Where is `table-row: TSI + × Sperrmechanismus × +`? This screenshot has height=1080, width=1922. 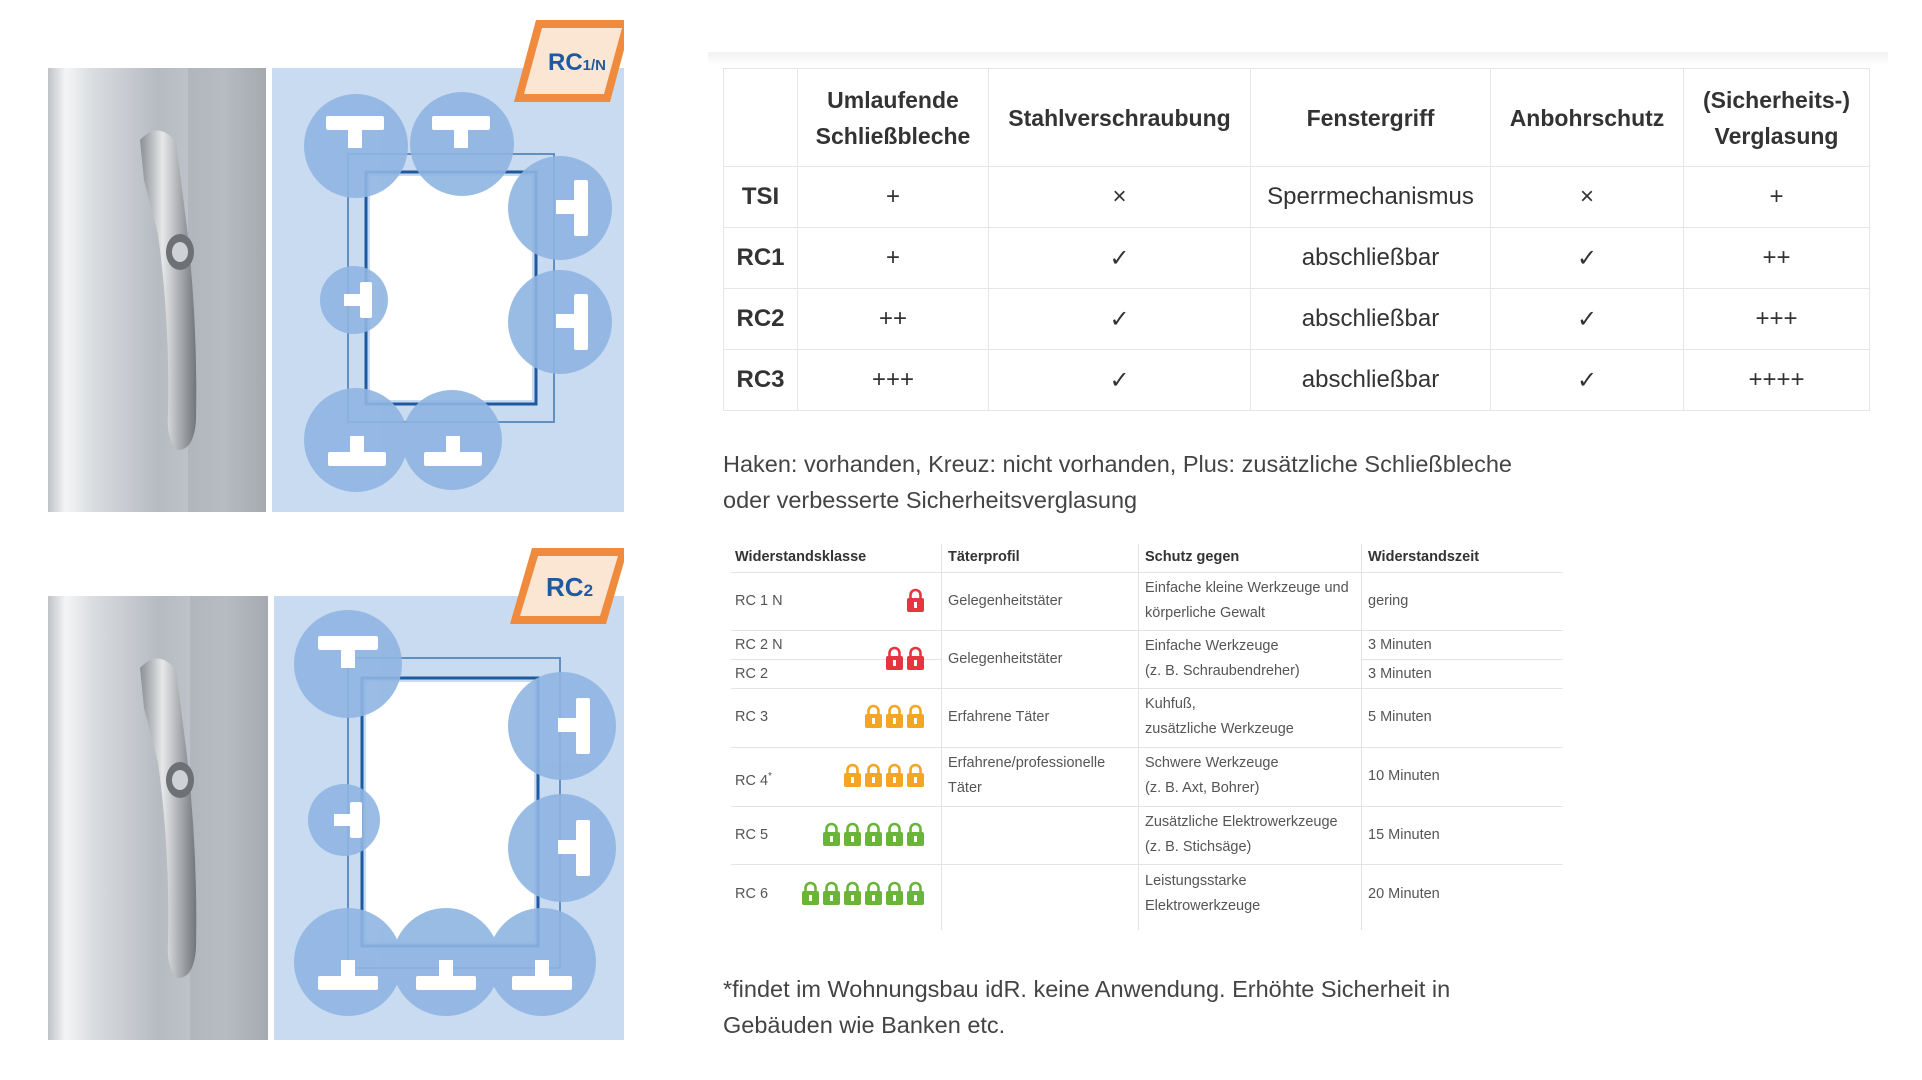
table-row: TSI + × Sperrmechanismus × + is located at coordinates (1296, 197).